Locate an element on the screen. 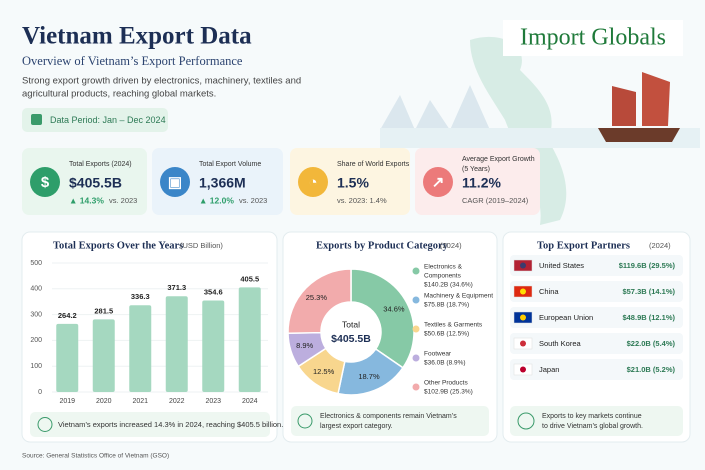 This screenshot has height=470, width=705. slice-label: 8.9% is located at coordinates (304, 345).